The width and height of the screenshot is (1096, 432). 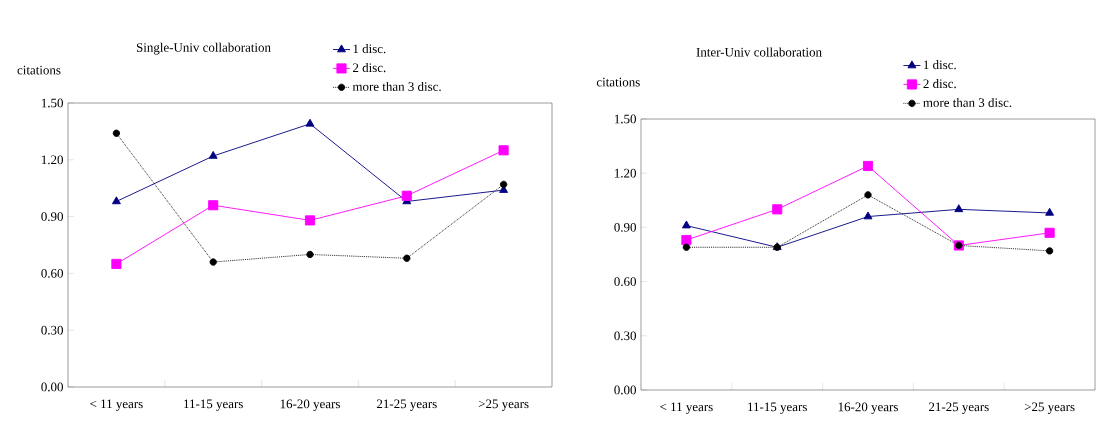 What do you see at coordinates (759, 52) in the screenshot?
I see `chart-title: Inter-Univ collaboration` at bounding box center [759, 52].